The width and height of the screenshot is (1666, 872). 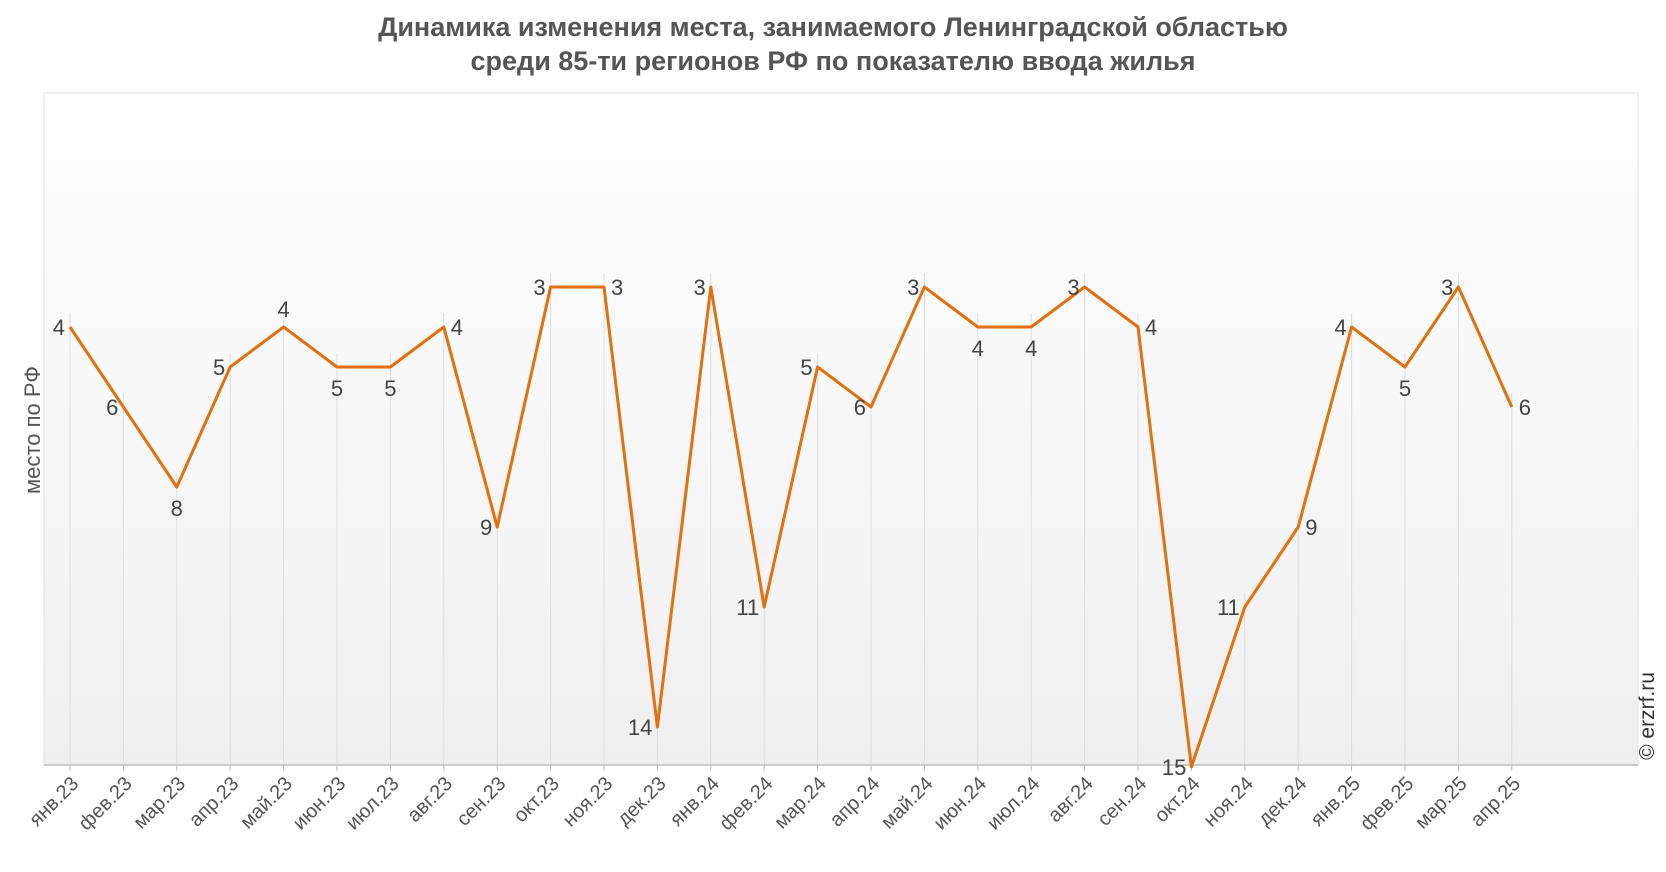 I want to click on x-tick-label: янв.24, so click(x=695, y=802).